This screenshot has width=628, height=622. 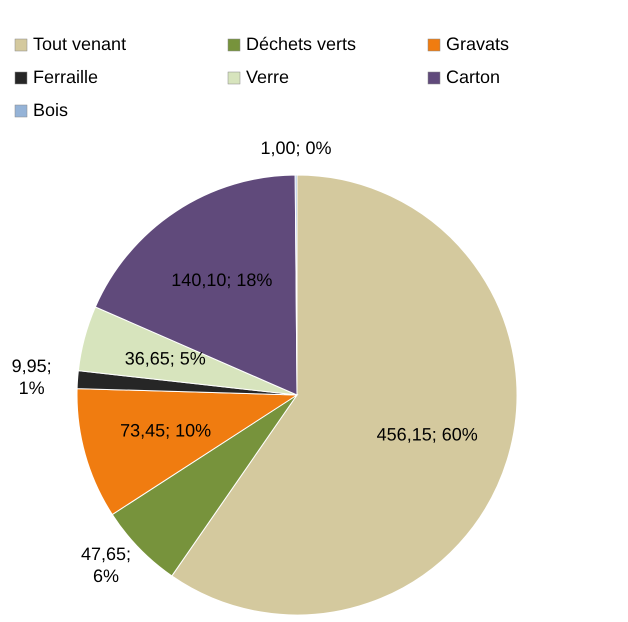 I want to click on data-label: 140,10; 18%, so click(x=221, y=280).